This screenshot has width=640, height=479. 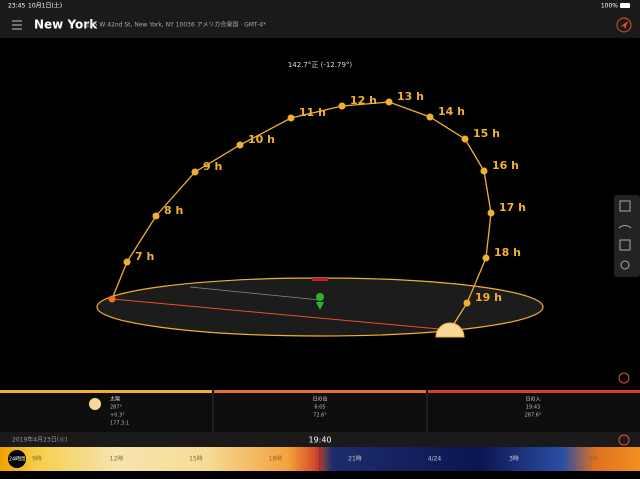 What do you see at coordinates (533, 408) in the screenshot?
I see `info-value: 19:43` at bounding box center [533, 408].